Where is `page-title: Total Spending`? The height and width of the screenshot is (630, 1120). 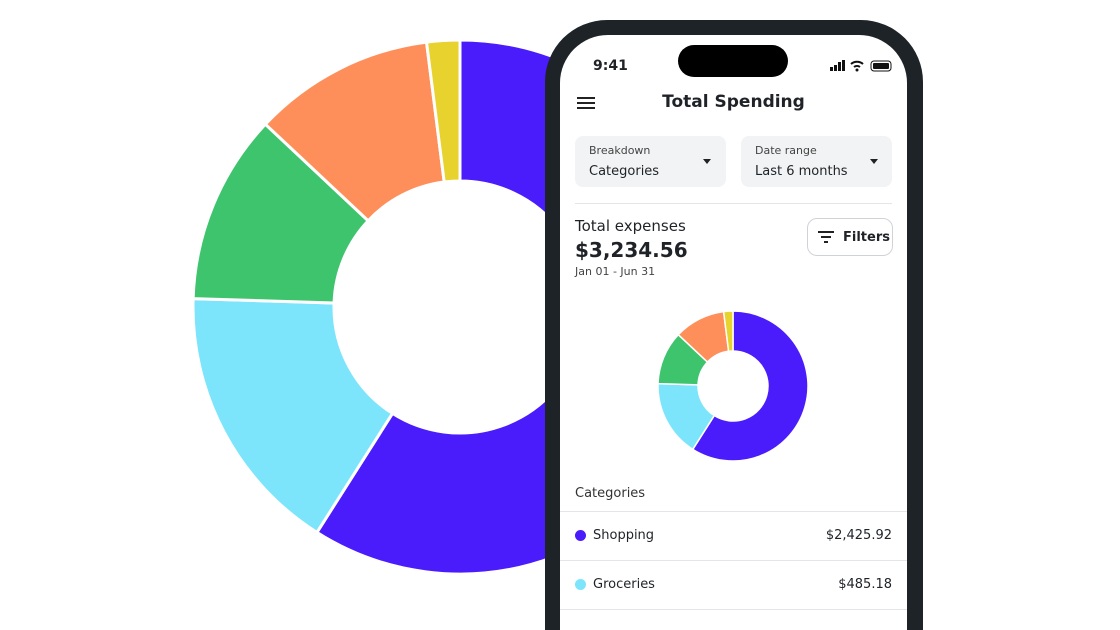
page-title: Total Spending is located at coordinates (733, 102).